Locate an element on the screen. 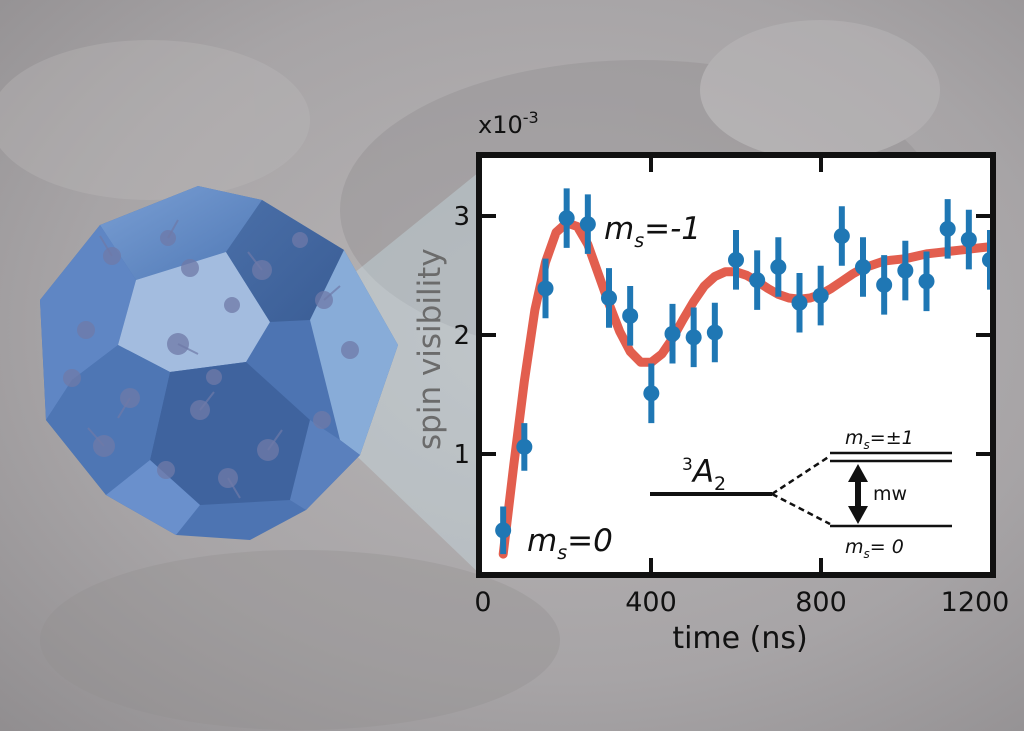  crystal-face-bottom-right is located at coordinates (325, 465).